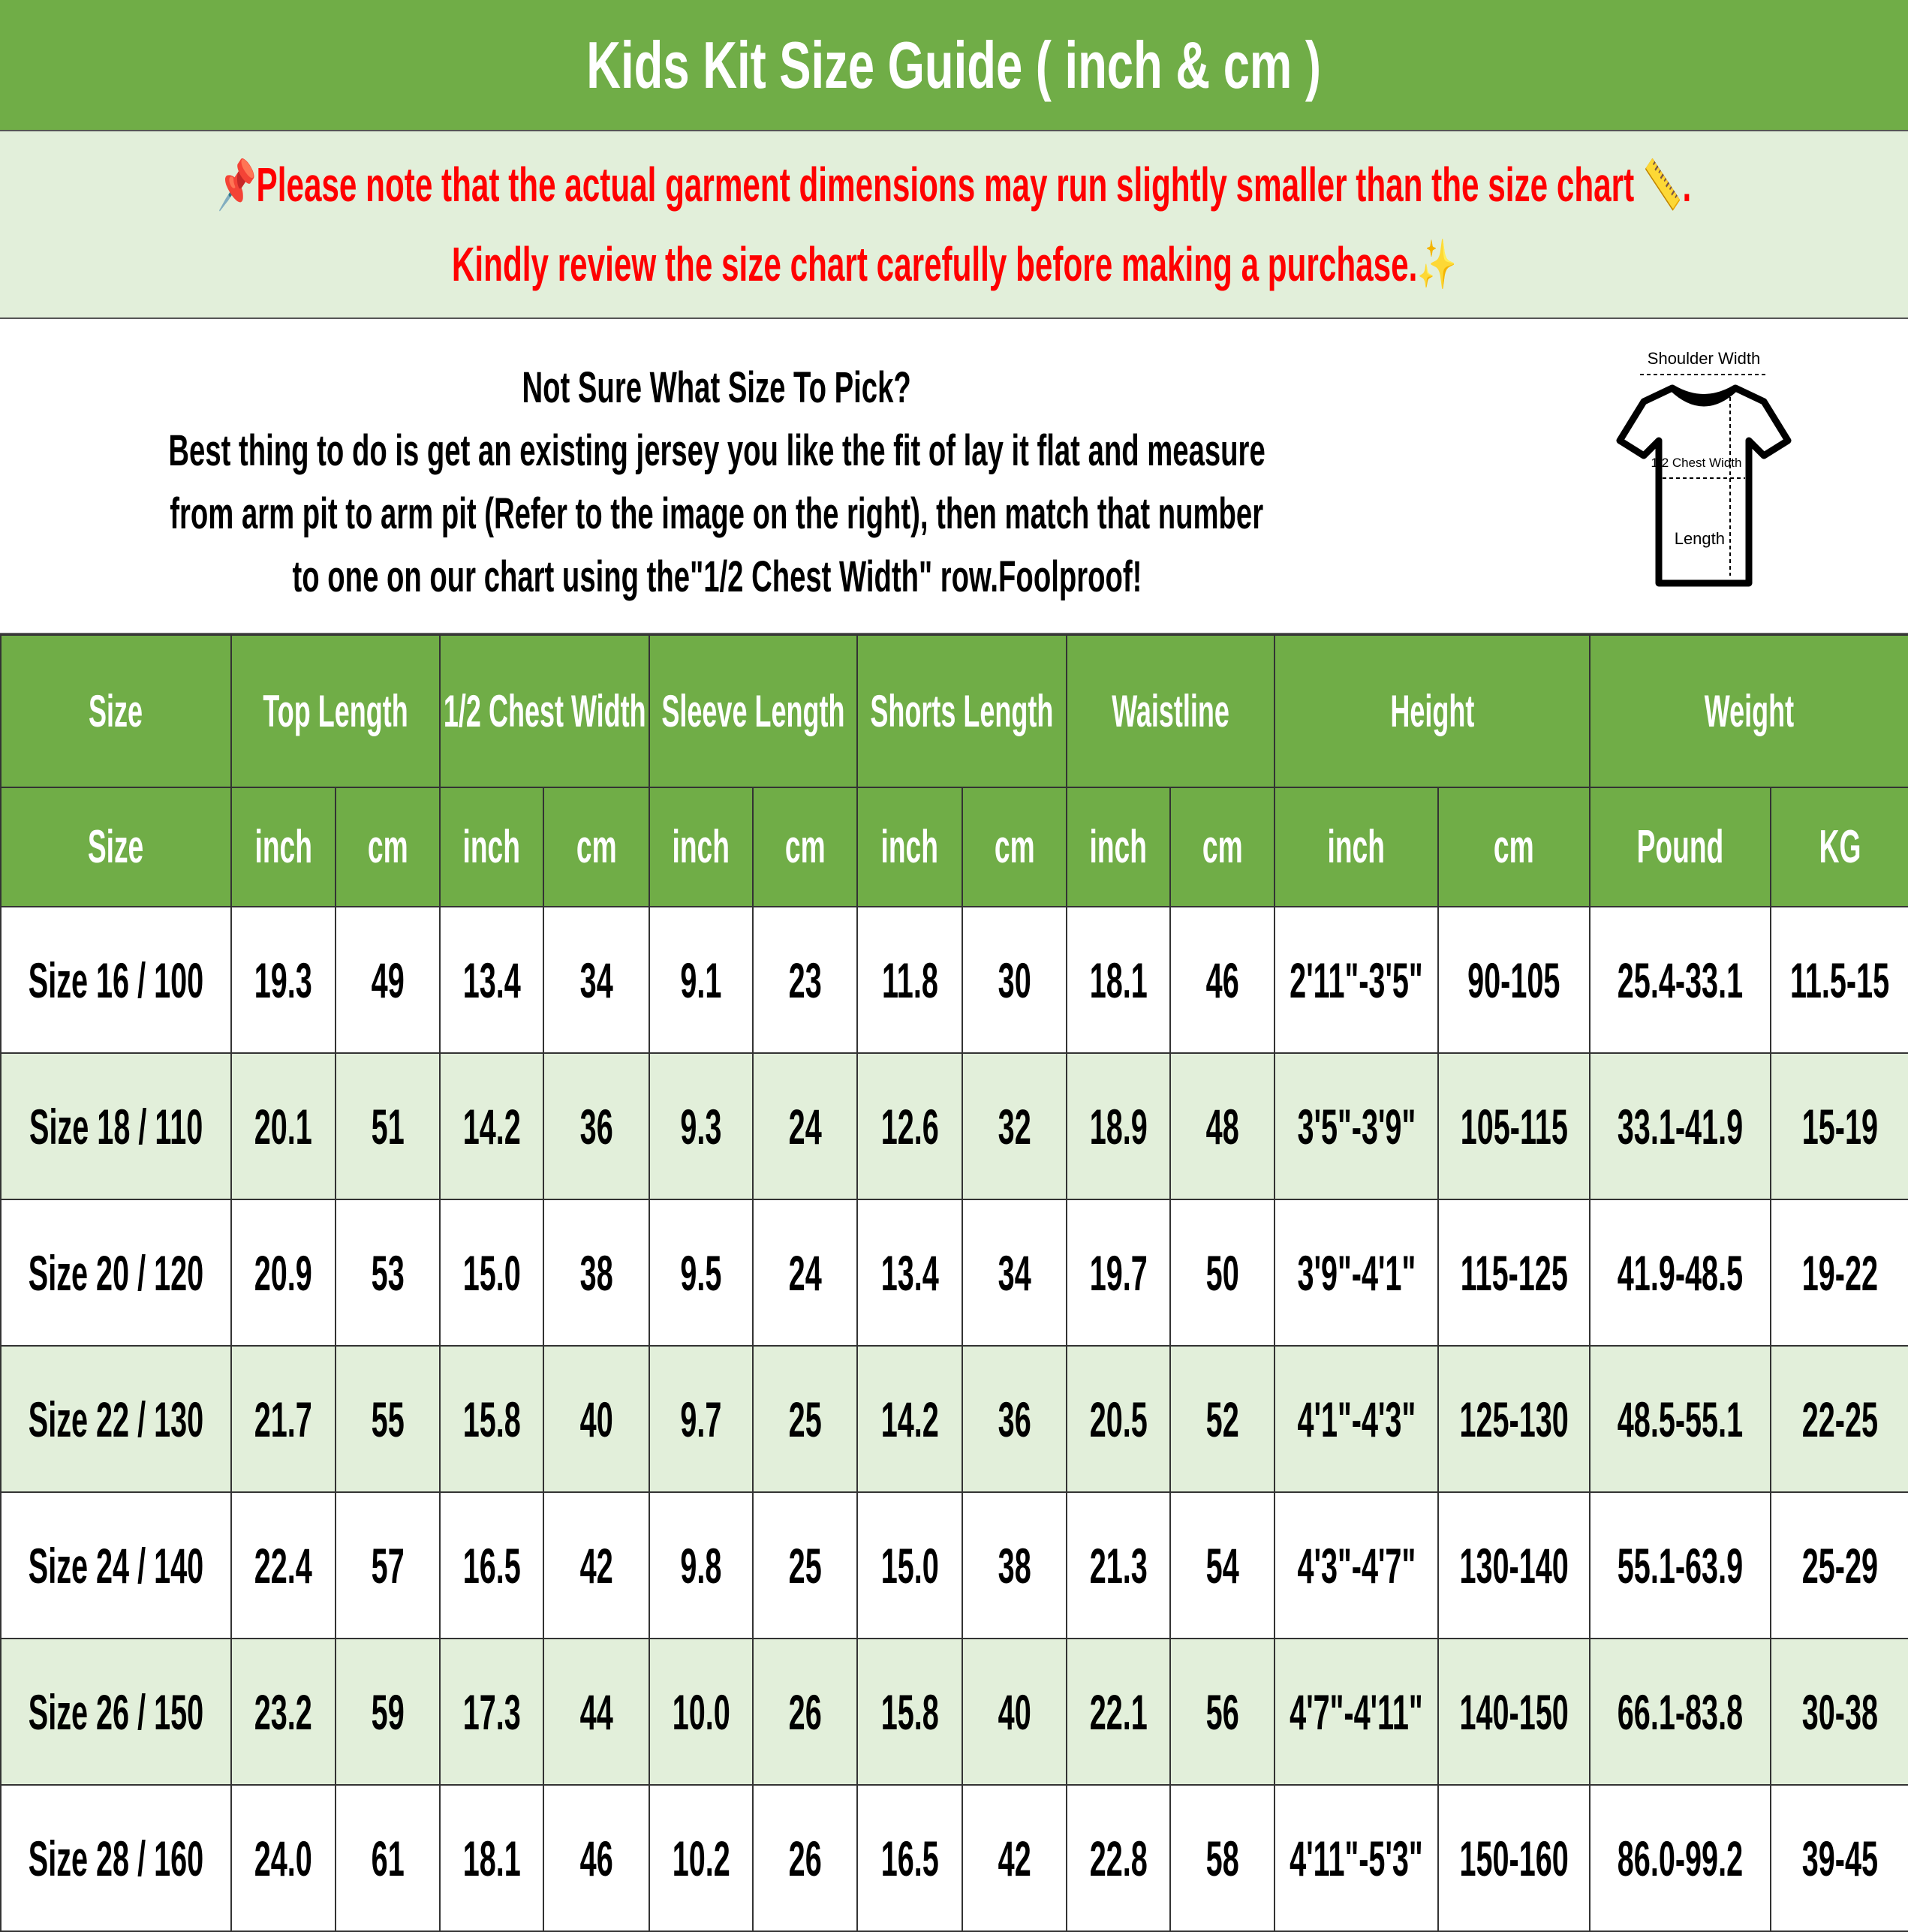 The image size is (1908, 1932). I want to click on value-cell: 9.1, so click(701, 980).